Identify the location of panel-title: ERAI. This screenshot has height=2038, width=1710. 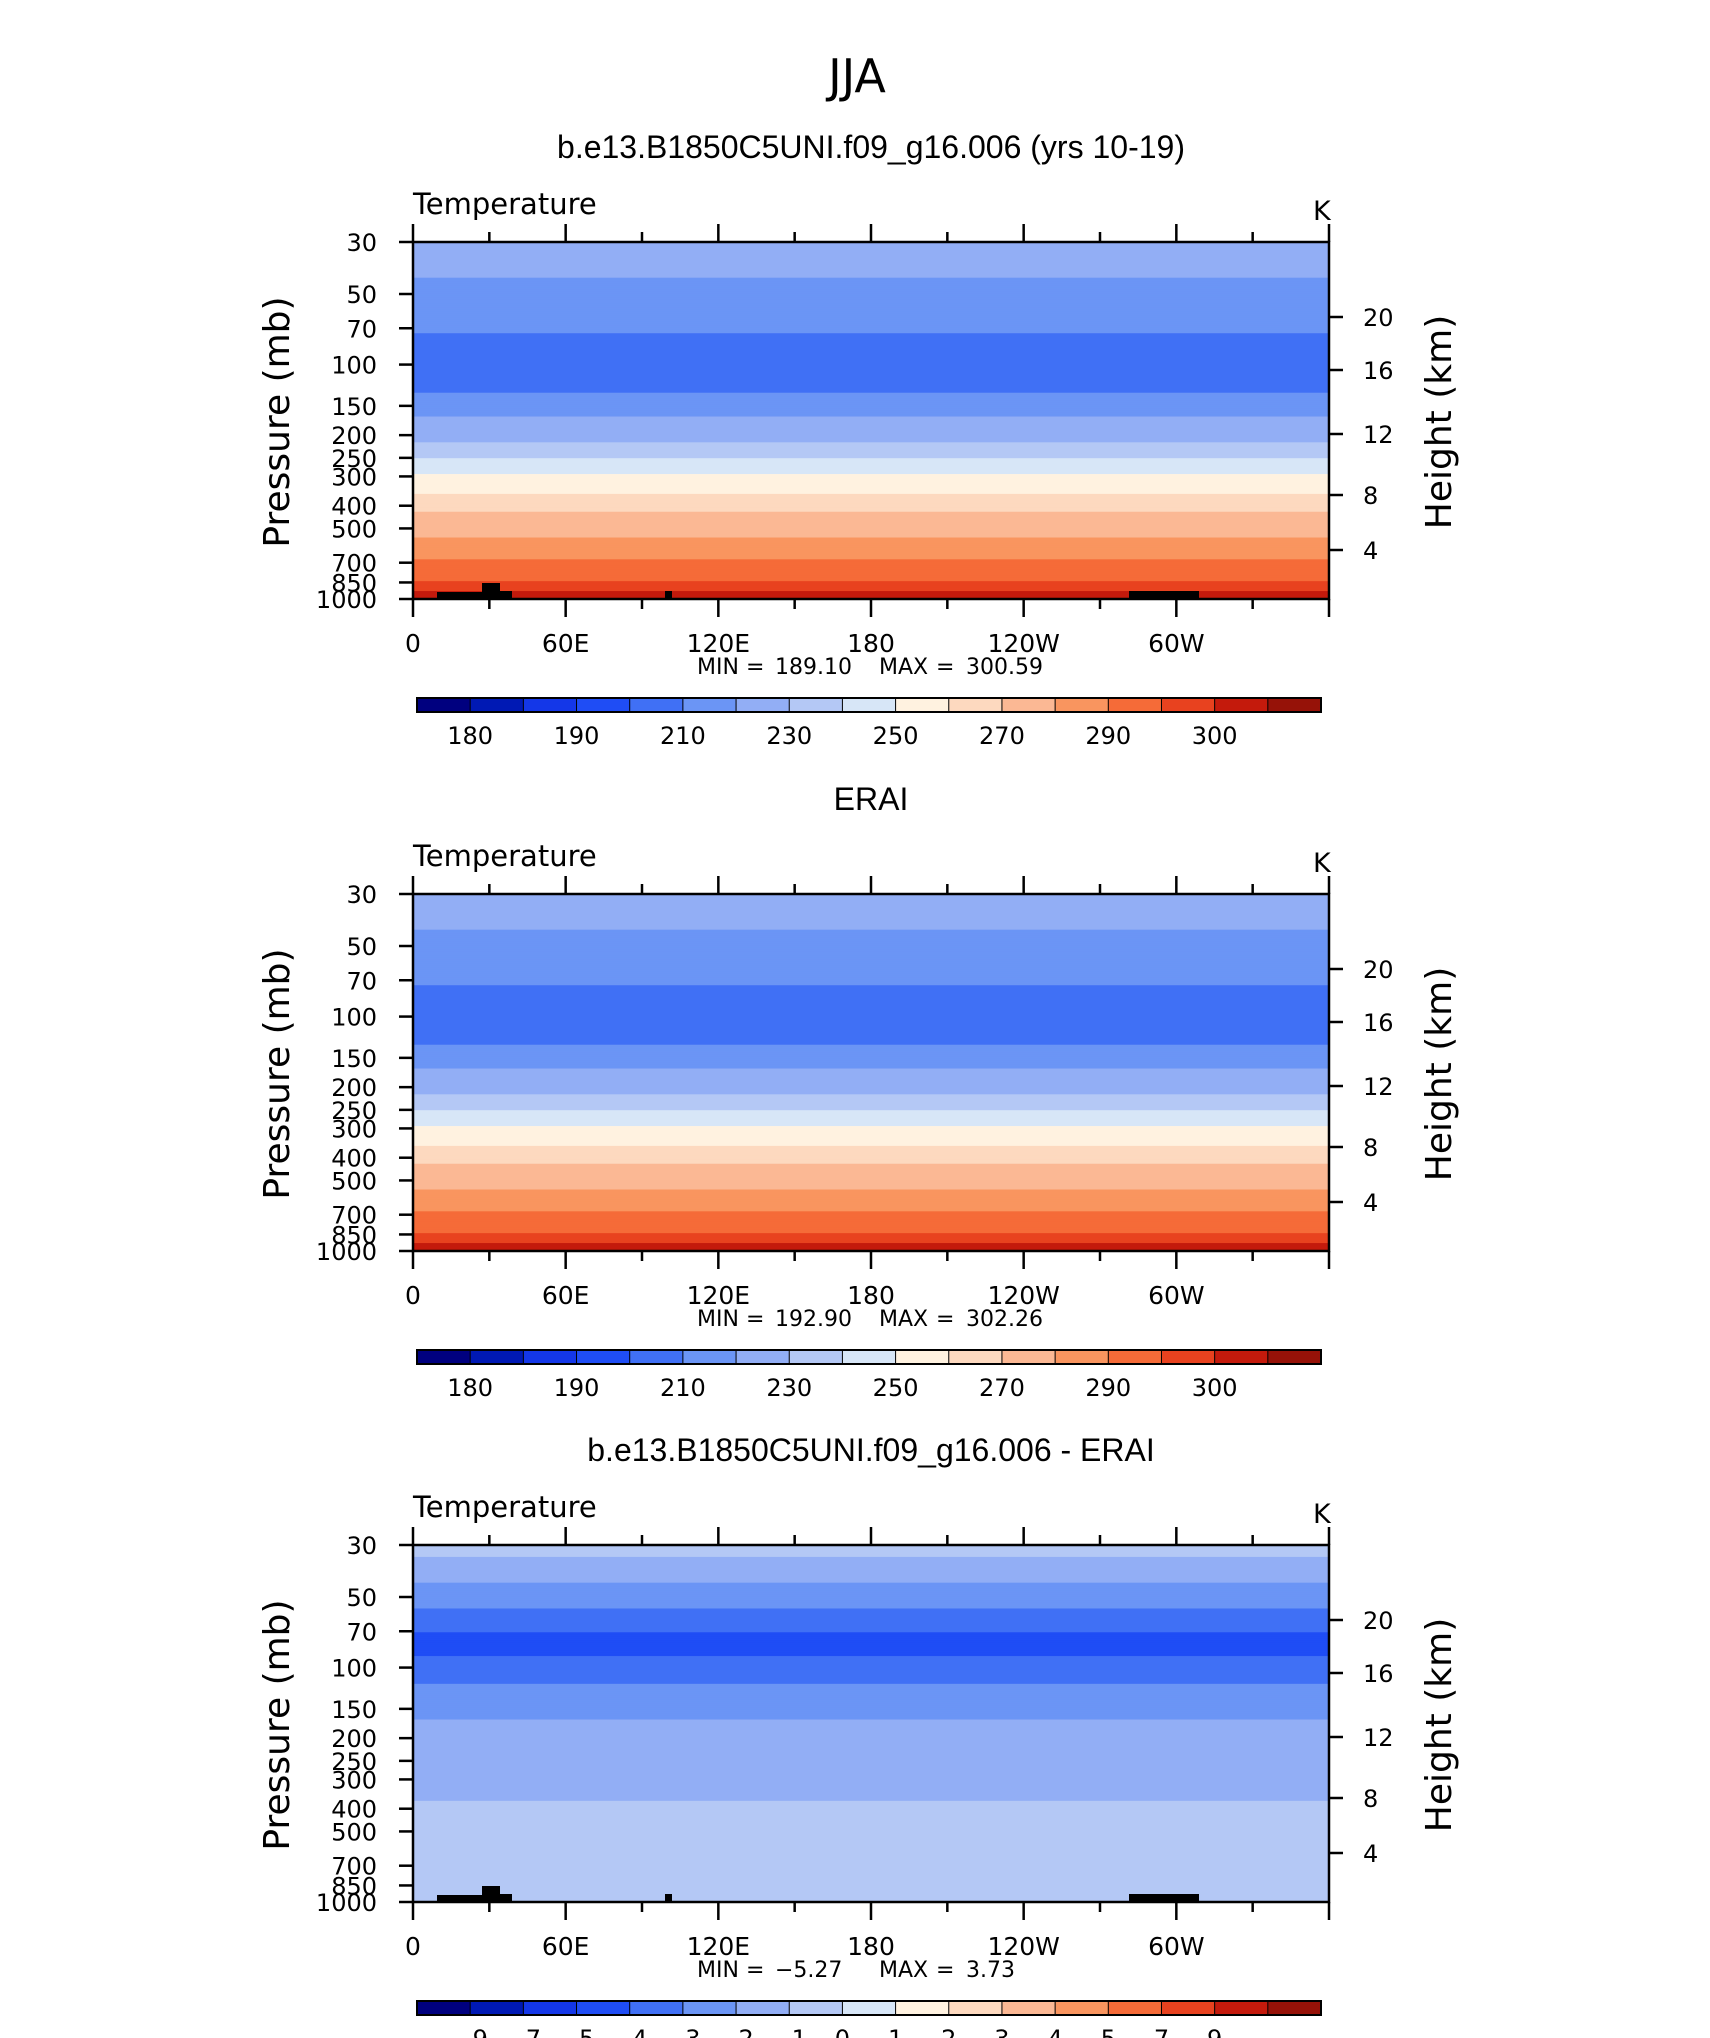
(871, 799).